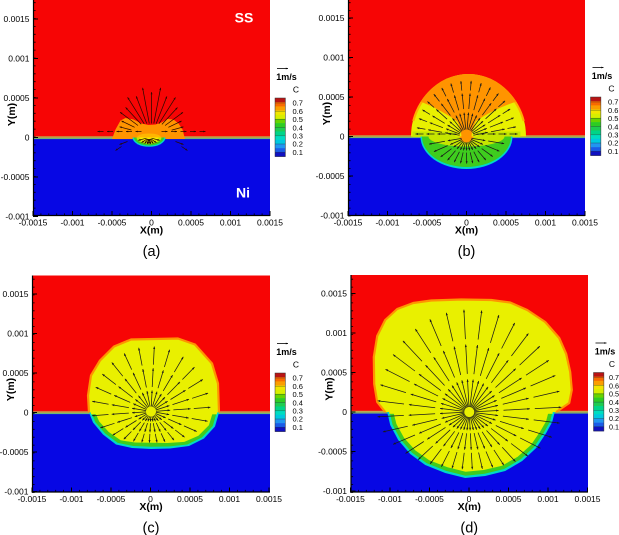 This screenshot has height=535, width=619. I want to click on svg-text: (b), so click(467, 252).